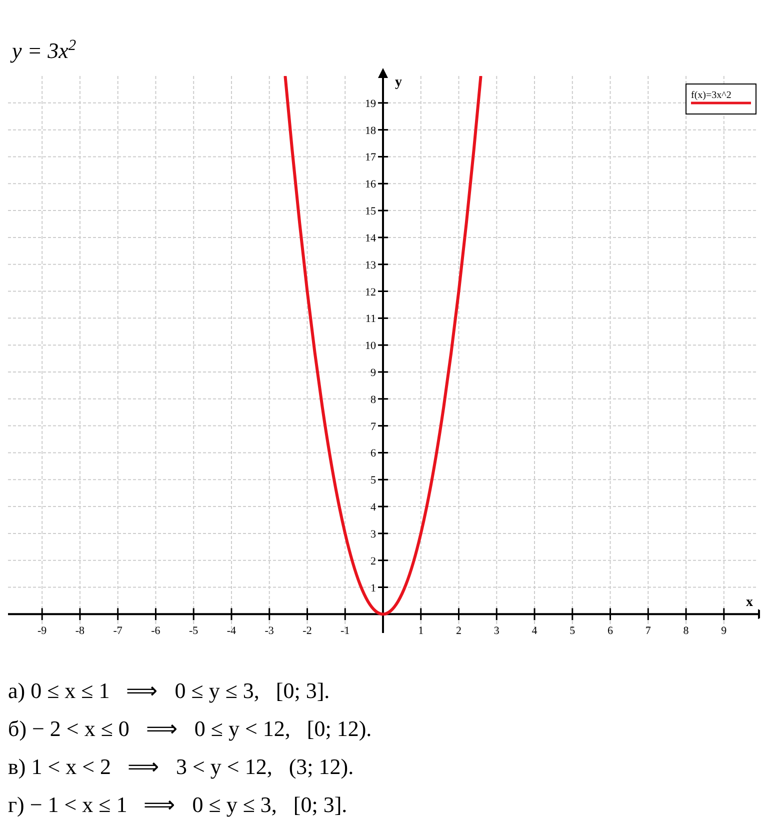 The height and width of the screenshot is (837, 768). Describe the element at coordinates (373, 400) in the screenshot. I see `y-tick-label: 8` at that location.